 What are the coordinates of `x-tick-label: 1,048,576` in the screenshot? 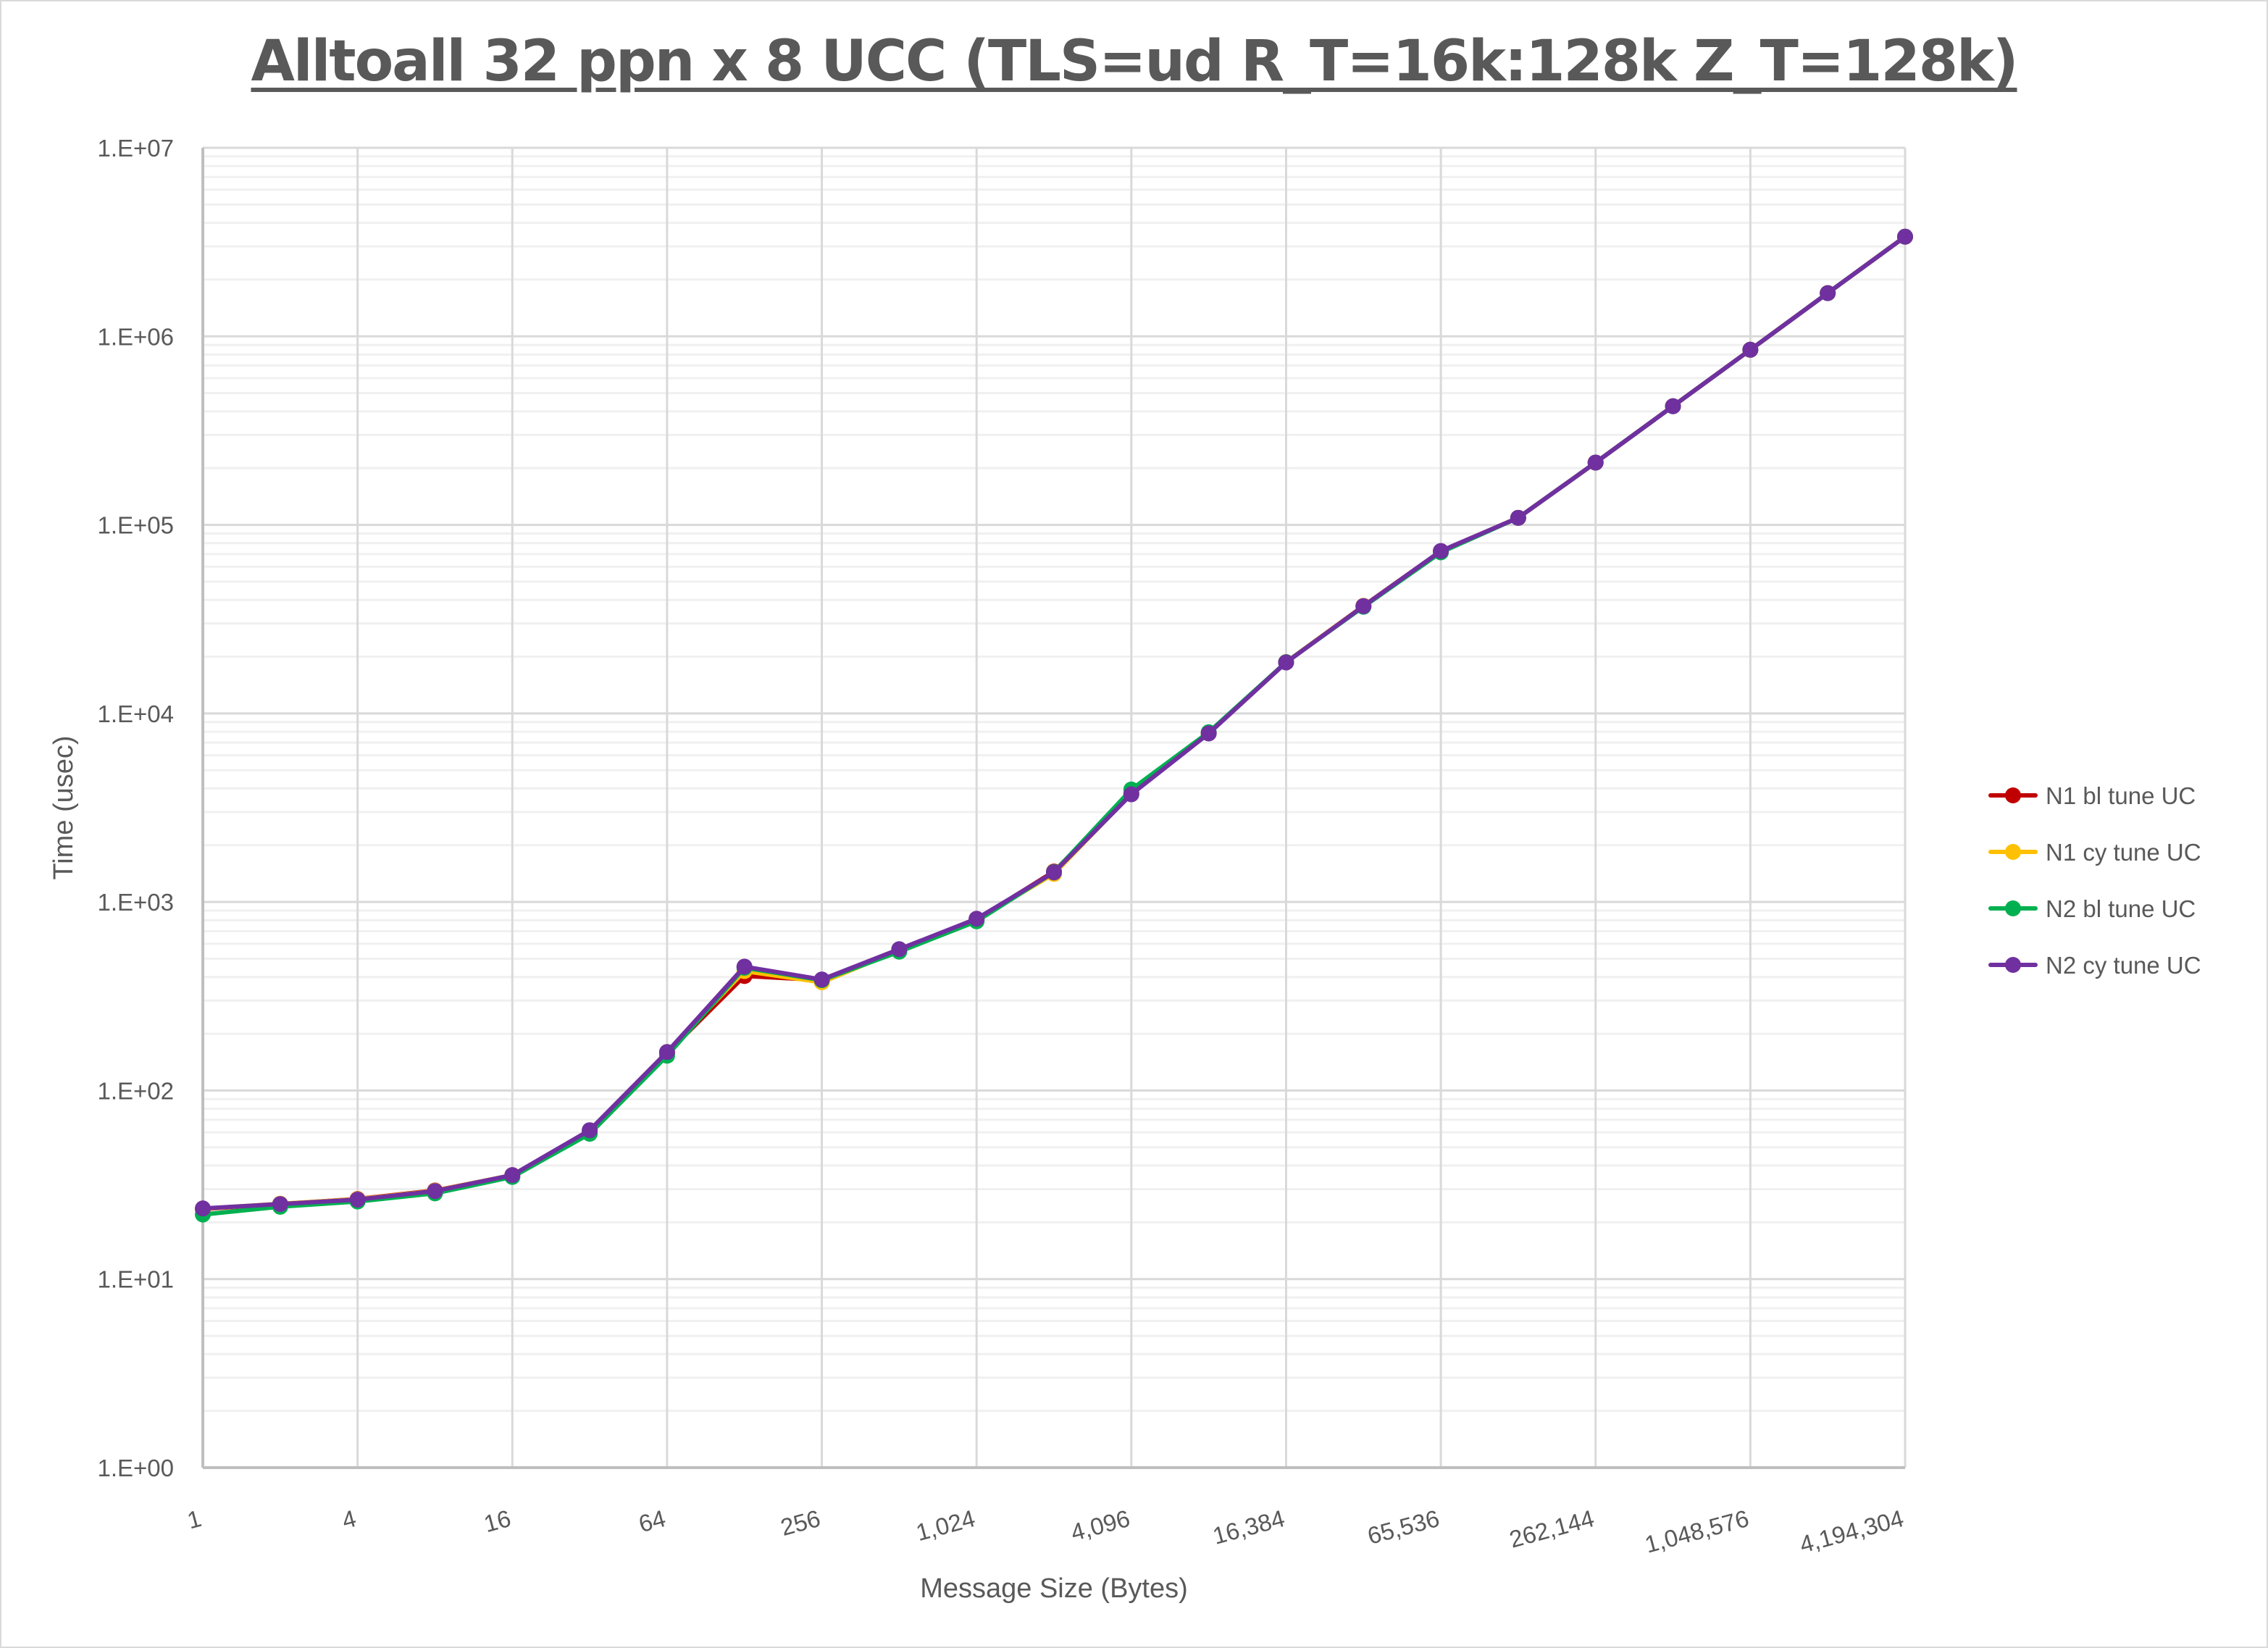 It's located at (1697, 1531).